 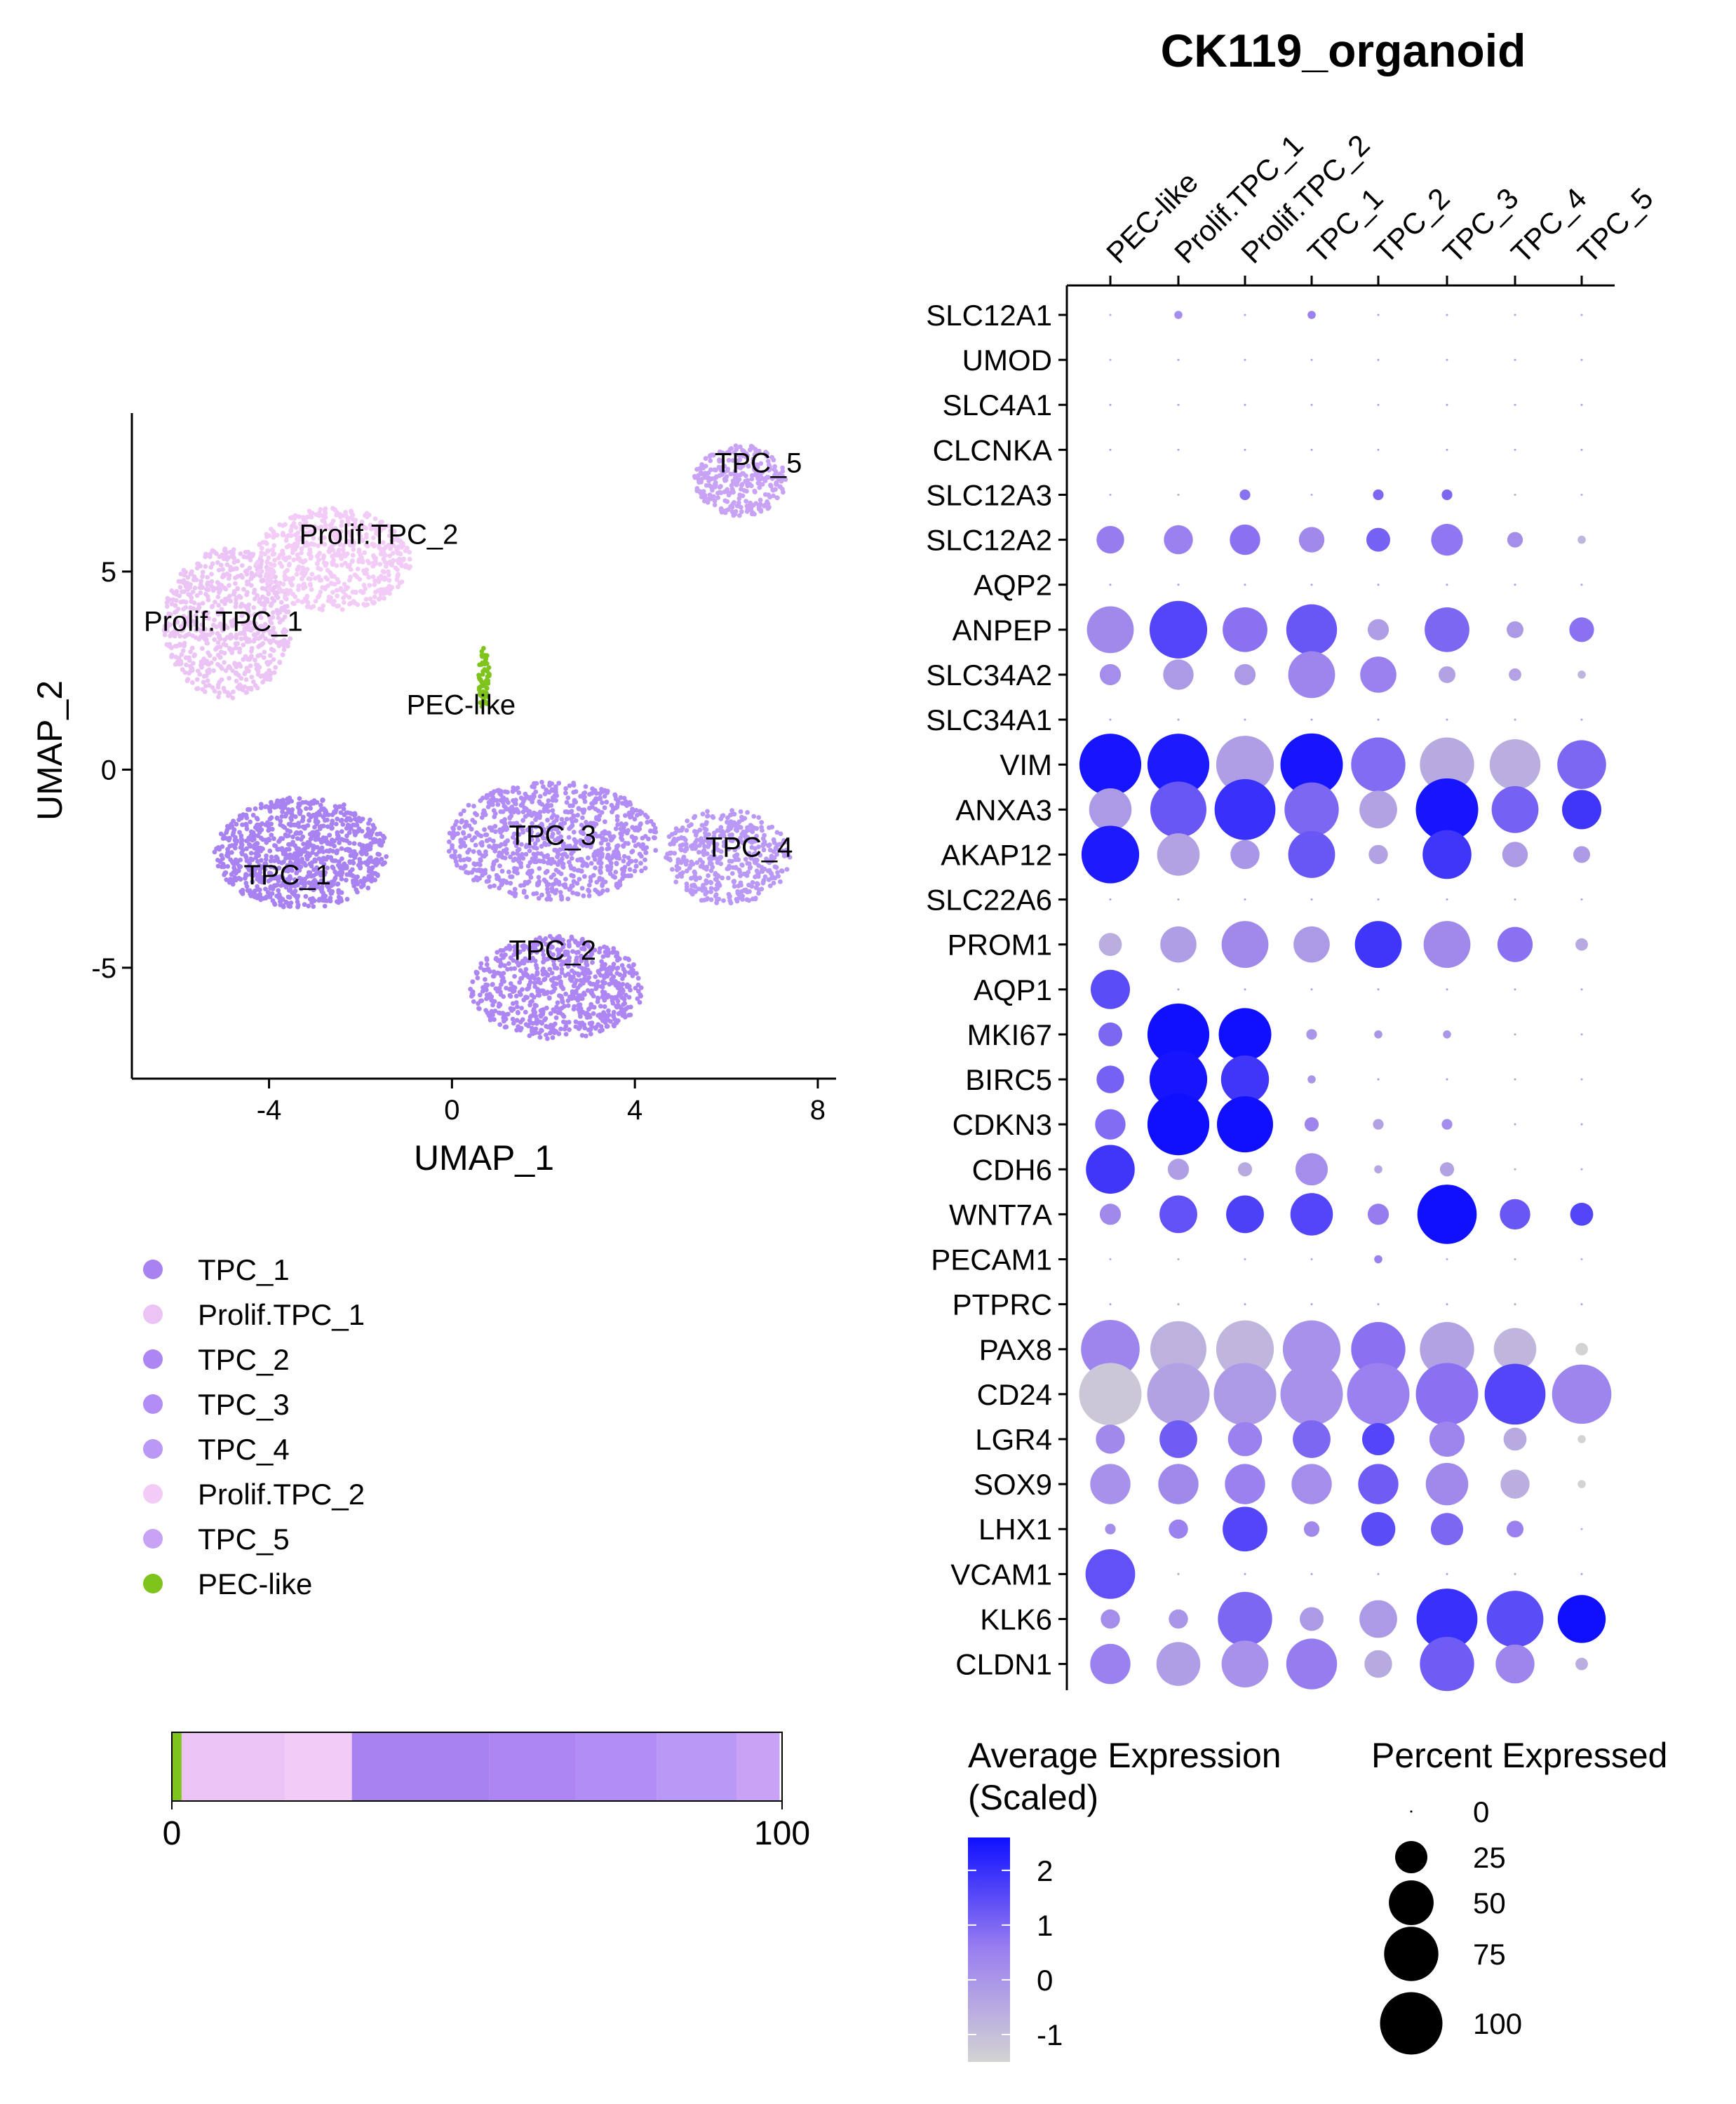 I want to click on umap-x-axis-label: UMAP_1, so click(x=484, y=1158).